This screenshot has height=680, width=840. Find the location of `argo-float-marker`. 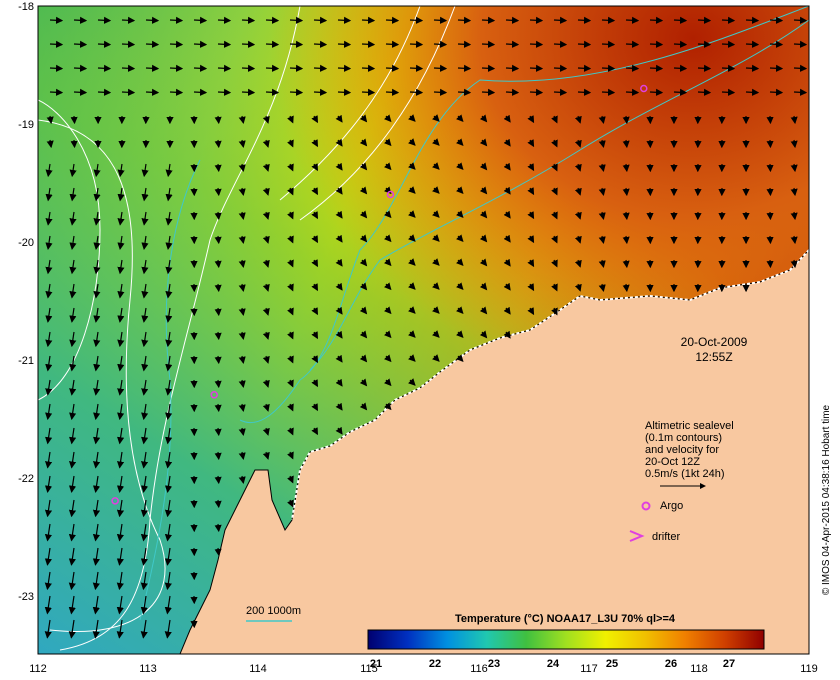

argo-float-marker is located at coordinates (115, 501).